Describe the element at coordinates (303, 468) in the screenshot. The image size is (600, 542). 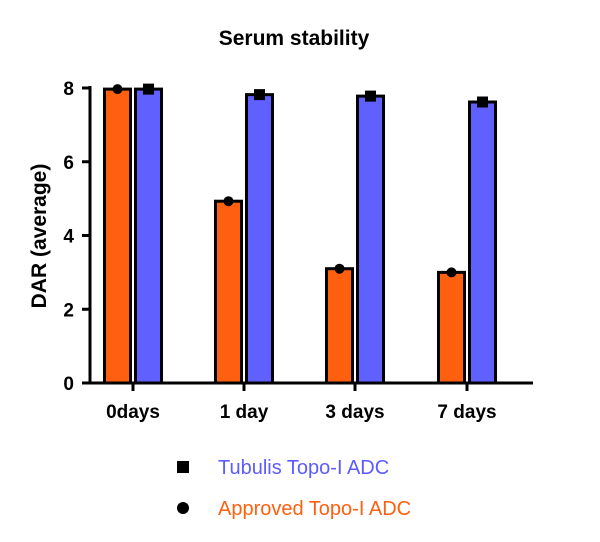
I see `legend-label: Tubulis Topo-I ADC` at that location.